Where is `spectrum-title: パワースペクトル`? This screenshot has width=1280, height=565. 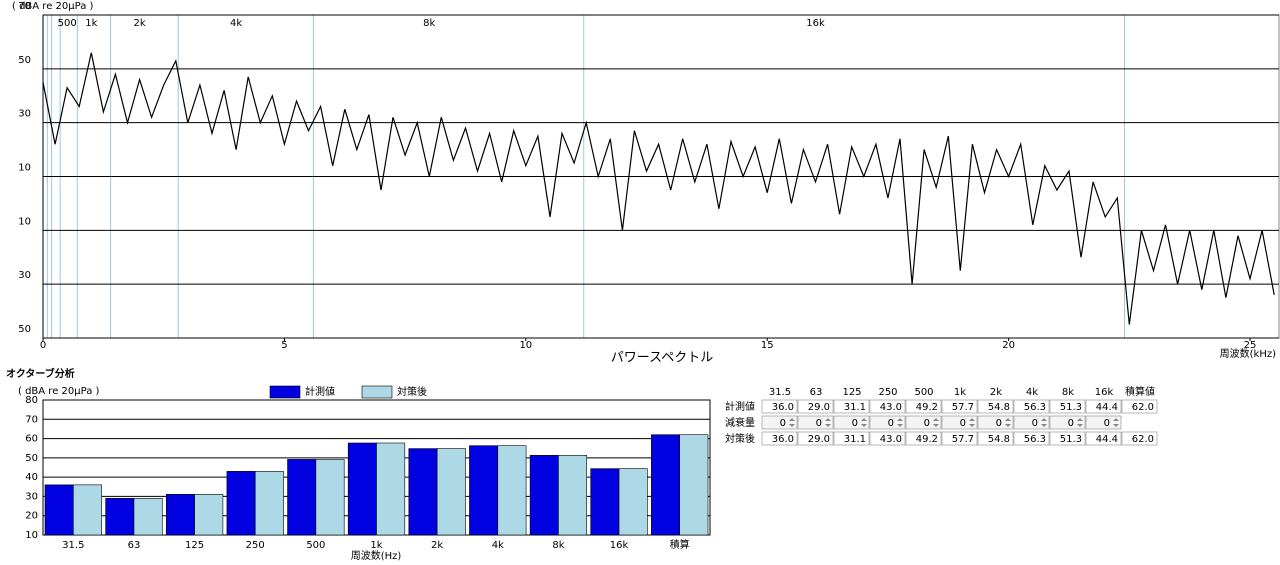
spectrum-title: パワースペクトル is located at coordinates (662, 358).